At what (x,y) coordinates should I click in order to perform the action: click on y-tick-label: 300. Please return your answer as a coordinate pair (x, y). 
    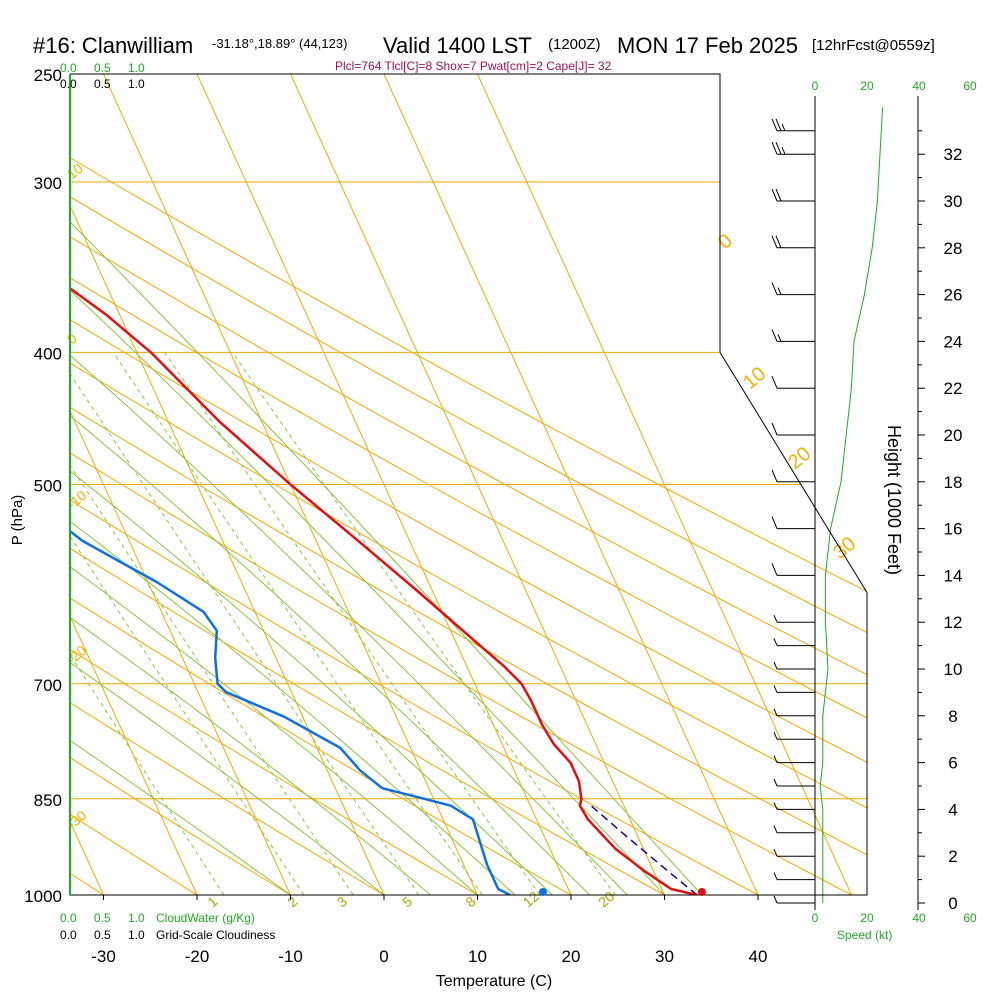
    Looking at the image, I should click on (48, 183).